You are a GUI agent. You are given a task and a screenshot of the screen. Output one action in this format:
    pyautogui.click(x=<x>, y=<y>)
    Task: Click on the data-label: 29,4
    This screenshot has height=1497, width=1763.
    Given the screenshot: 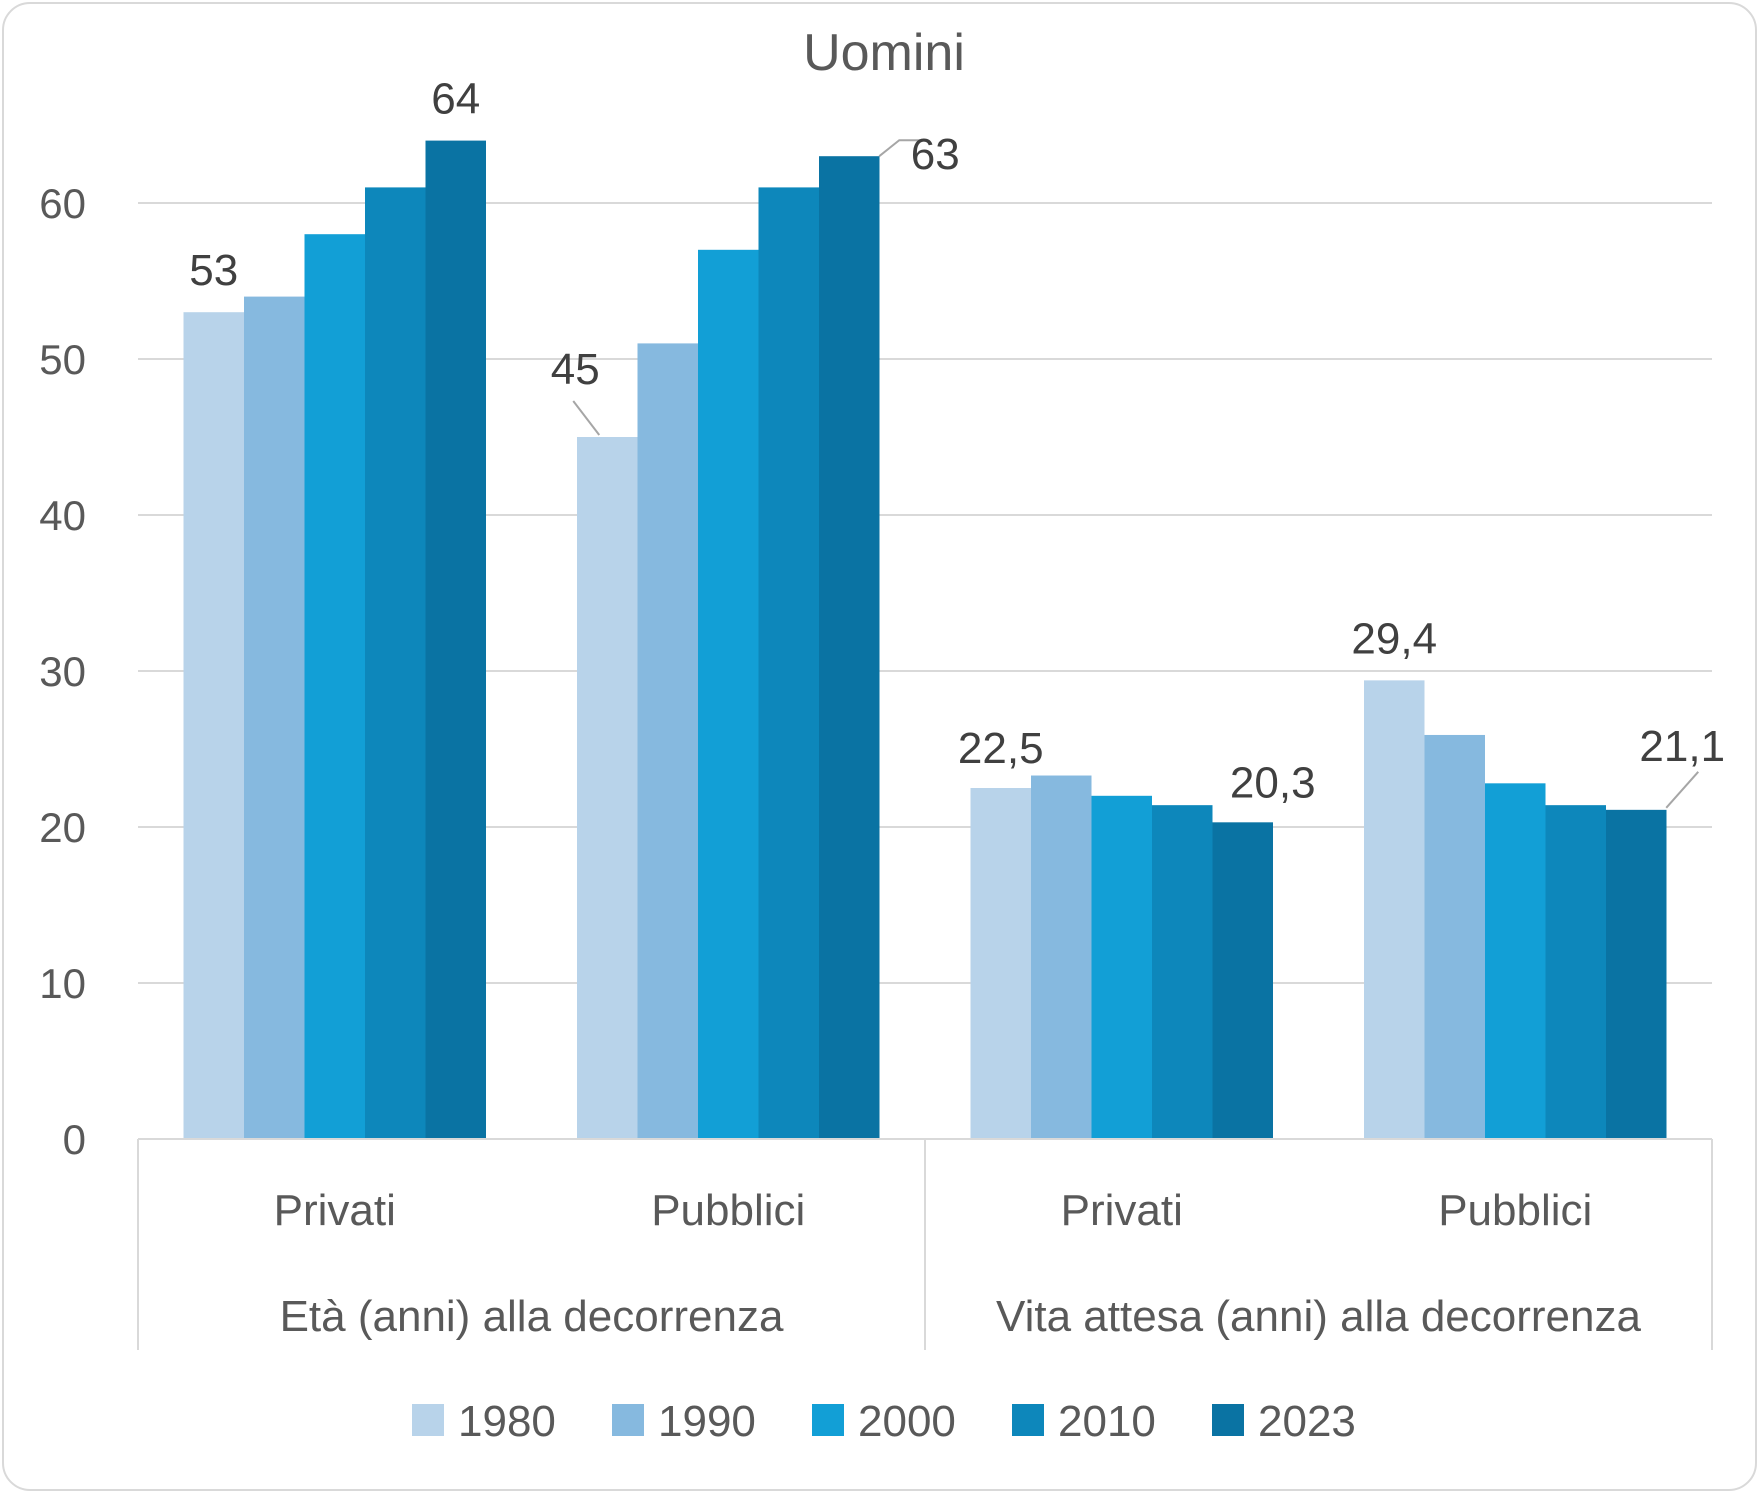 What is the action you would take?
    pyautogui.click(x=1394, y=638)
    